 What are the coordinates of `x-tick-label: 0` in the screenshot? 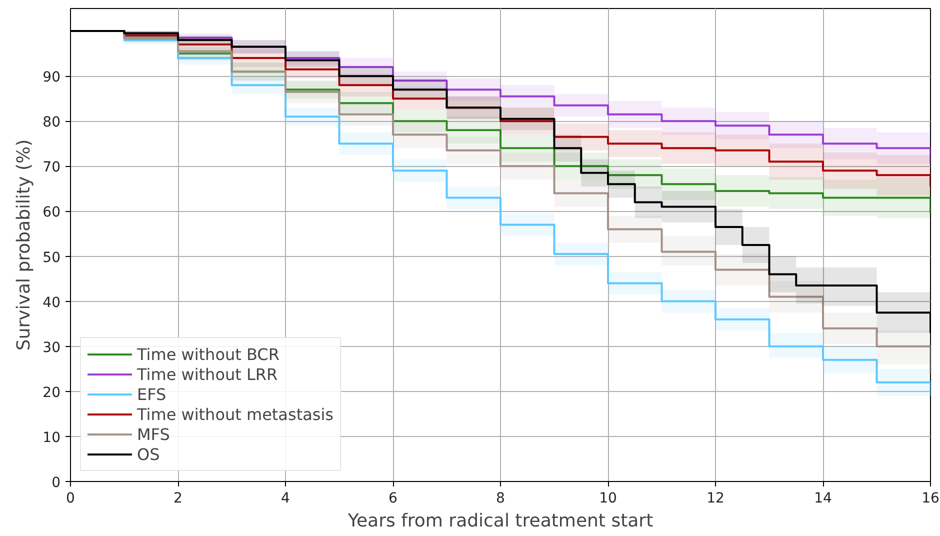 It's located at (70, 498).